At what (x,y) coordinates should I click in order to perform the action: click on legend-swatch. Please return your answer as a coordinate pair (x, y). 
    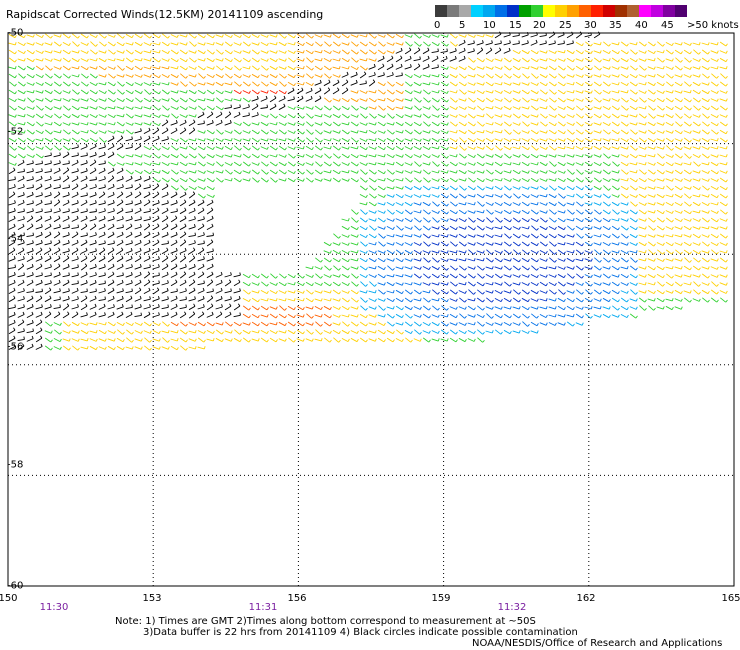
    Looking at the image, I should click on (453, 11).